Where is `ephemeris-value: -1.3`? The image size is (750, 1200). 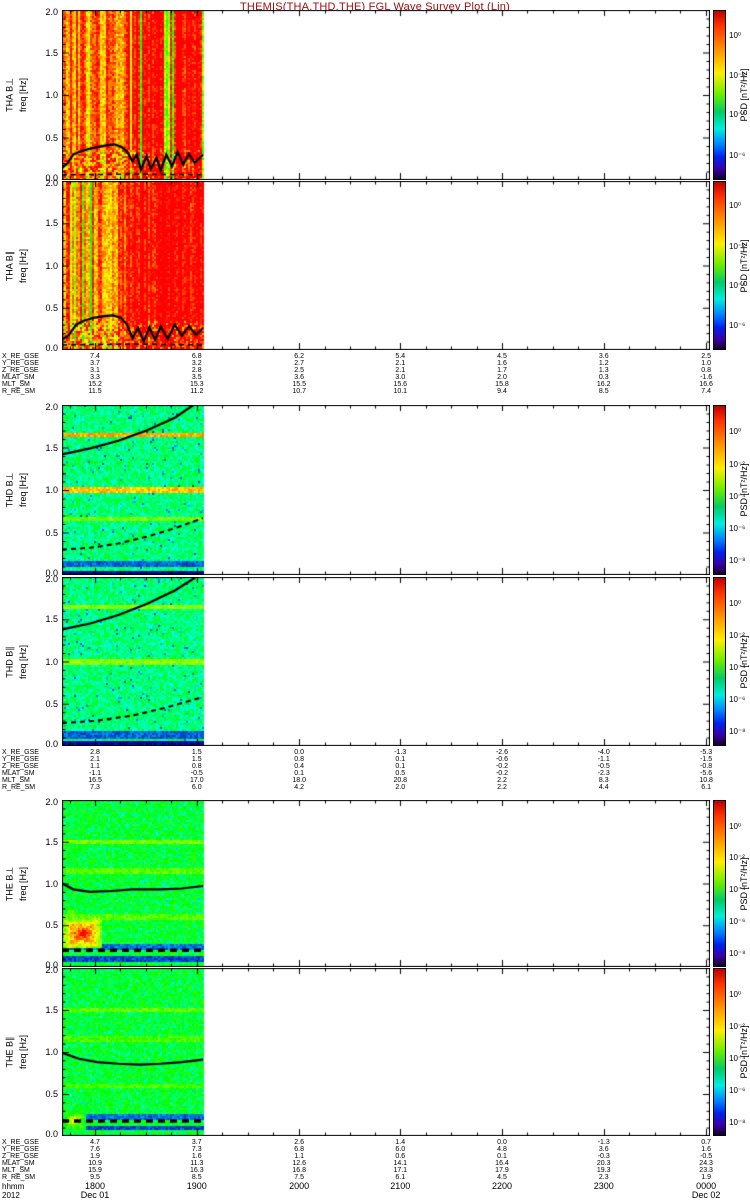
ephemeris-value: -1.3 is located at coordinates (603, 1142).